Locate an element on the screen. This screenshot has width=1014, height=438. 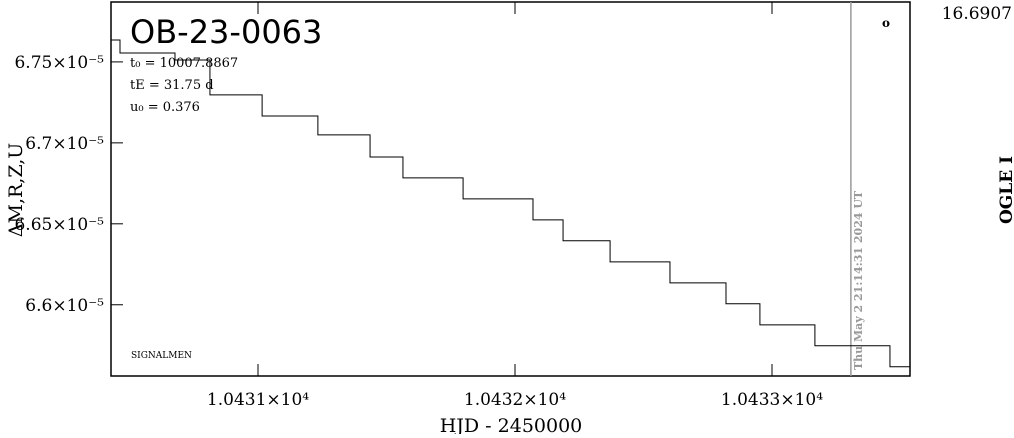
y2-tick-label: 16.6907 is located at coordinates (977, 14).